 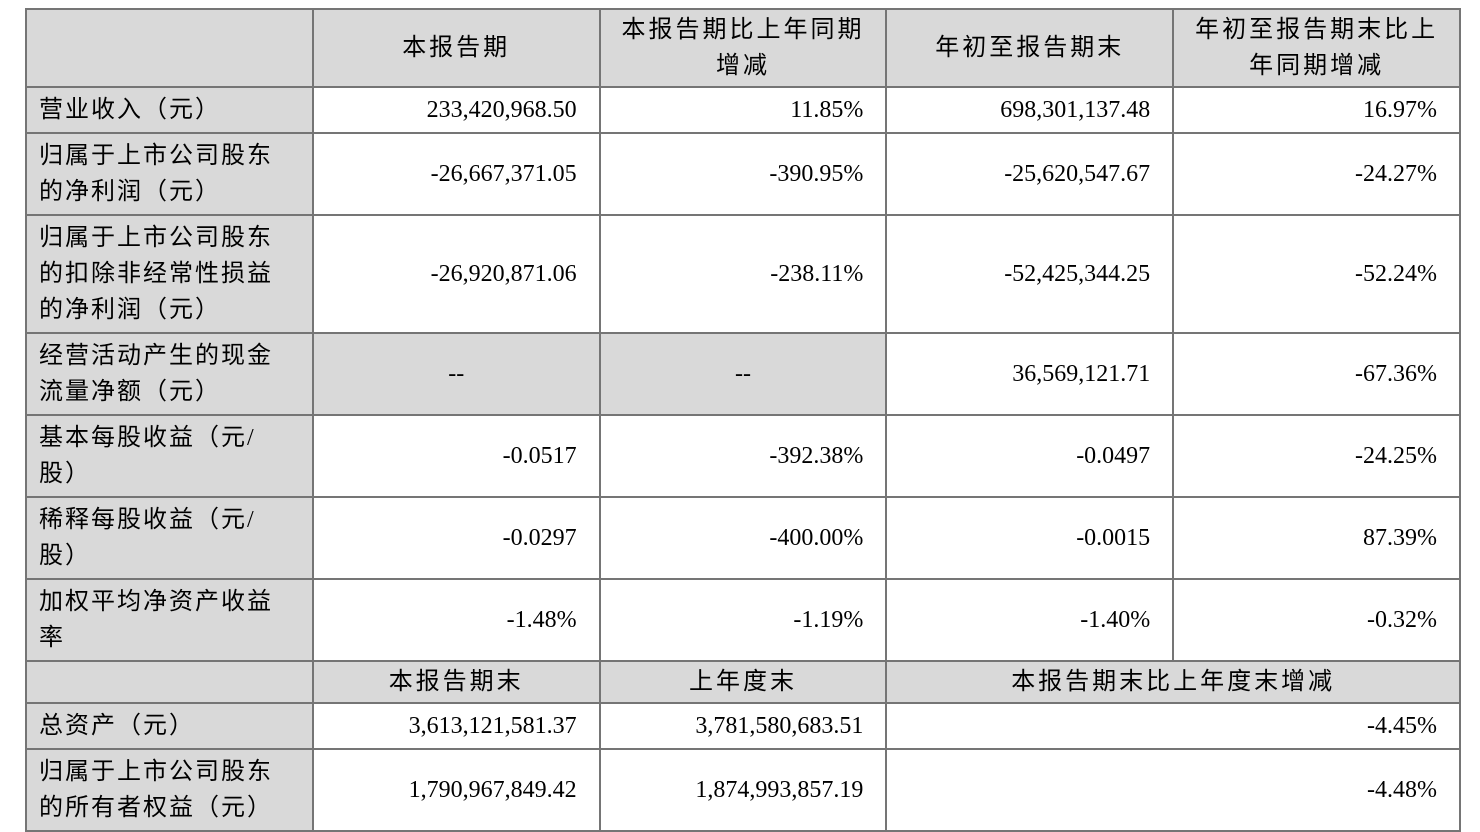 What do you see at coordinates (1030, 456) in the screenshot?
I see `cell-value: -0.0497` at bounding box center [1030, 456].